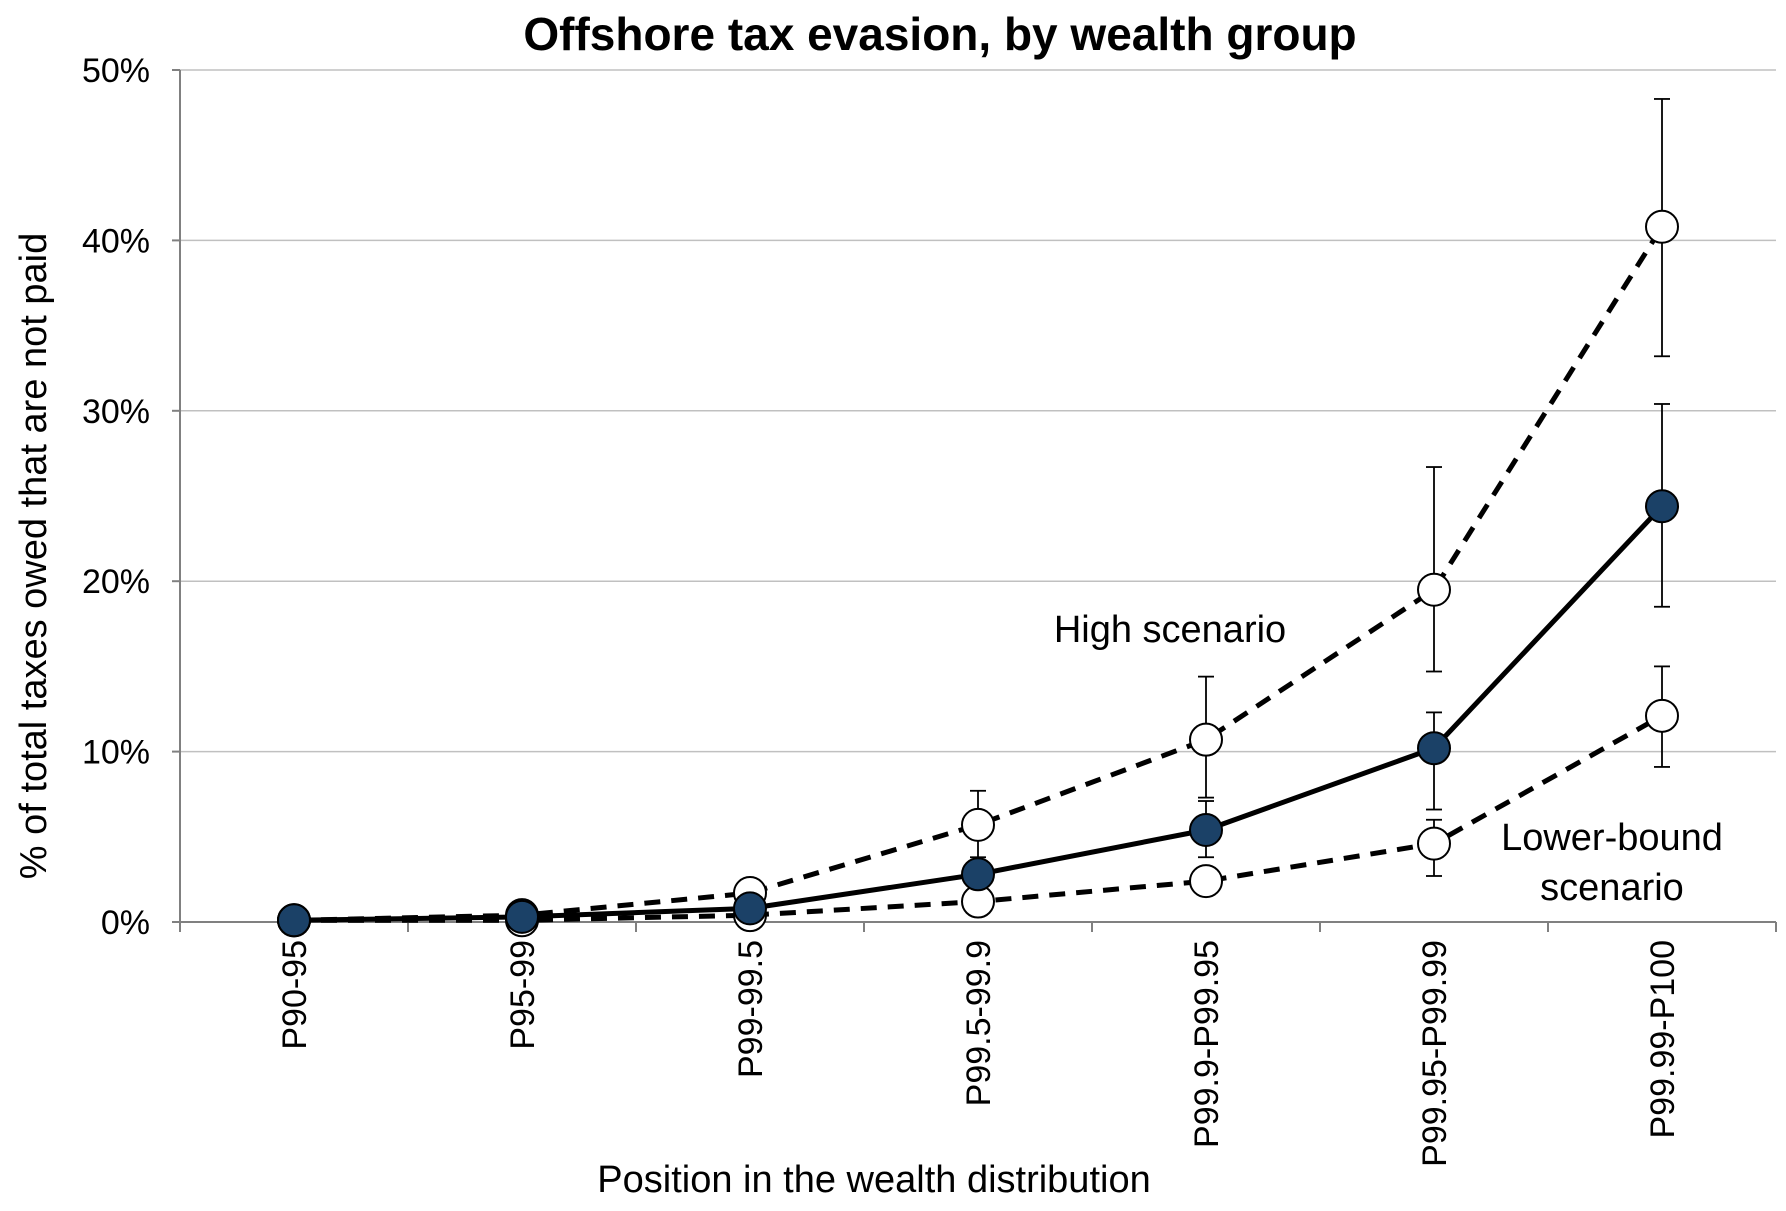  What do you see at coordinates (1612, 838) in the screenshot?
I see `annotation-line: Lower-bound` at bounding box center [1612, 838].